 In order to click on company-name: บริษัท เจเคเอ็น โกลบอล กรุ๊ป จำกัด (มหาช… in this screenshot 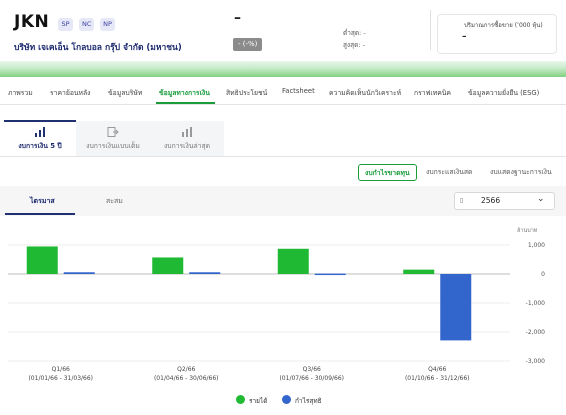, I will do `click(98, 48)`.